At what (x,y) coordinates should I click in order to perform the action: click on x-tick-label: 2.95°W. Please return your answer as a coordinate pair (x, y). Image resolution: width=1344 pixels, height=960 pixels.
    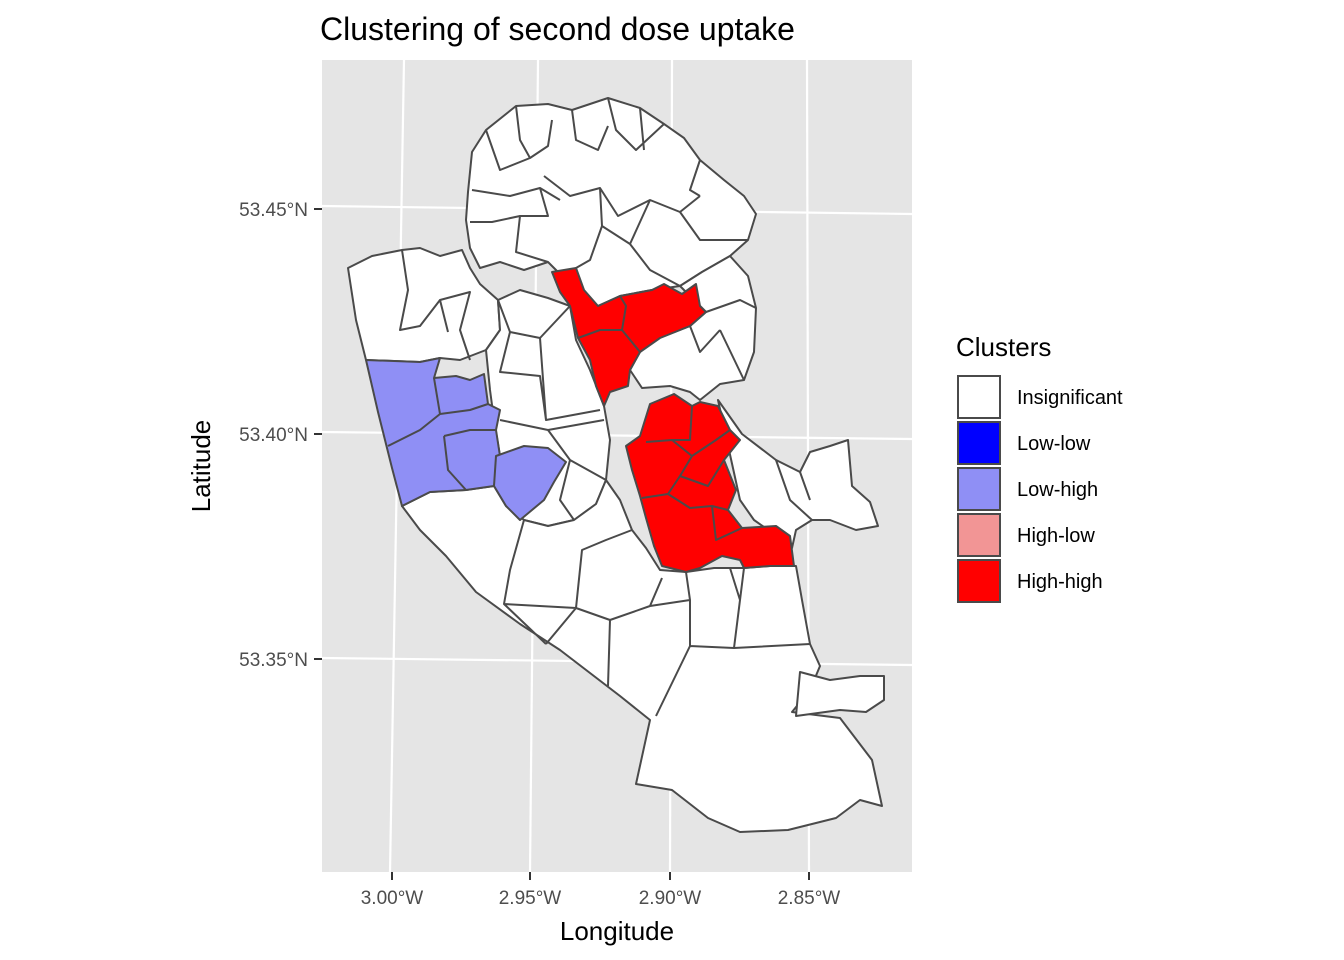
    Looking at the image, I should click on (530, 898).